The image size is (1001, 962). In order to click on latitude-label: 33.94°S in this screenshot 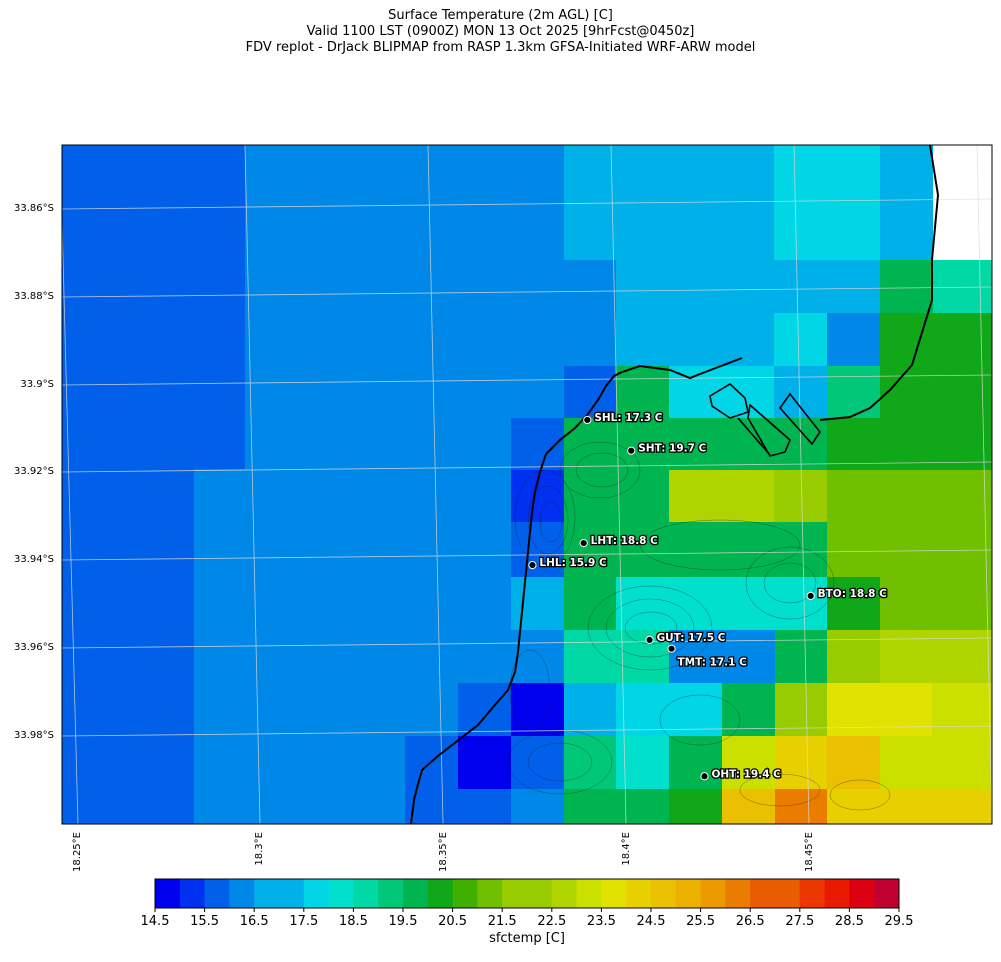, I will do `click(34, 559)`.